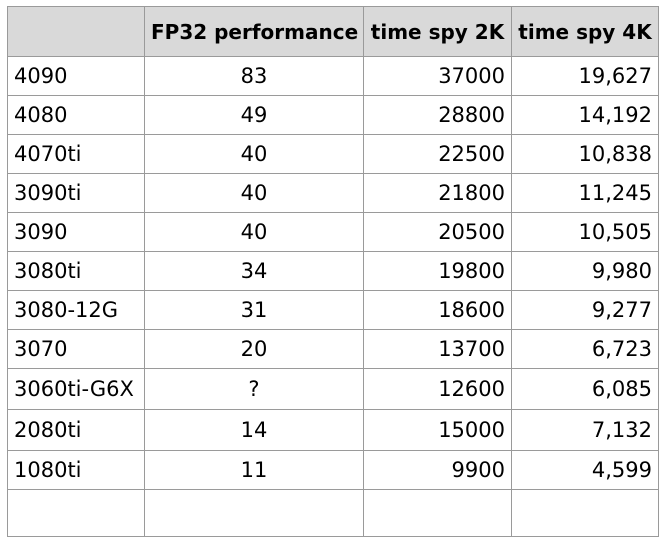 This screenshot has height=544, width=668. I want to click on time-spy-2k-cell: 37000, so click(437, 76).